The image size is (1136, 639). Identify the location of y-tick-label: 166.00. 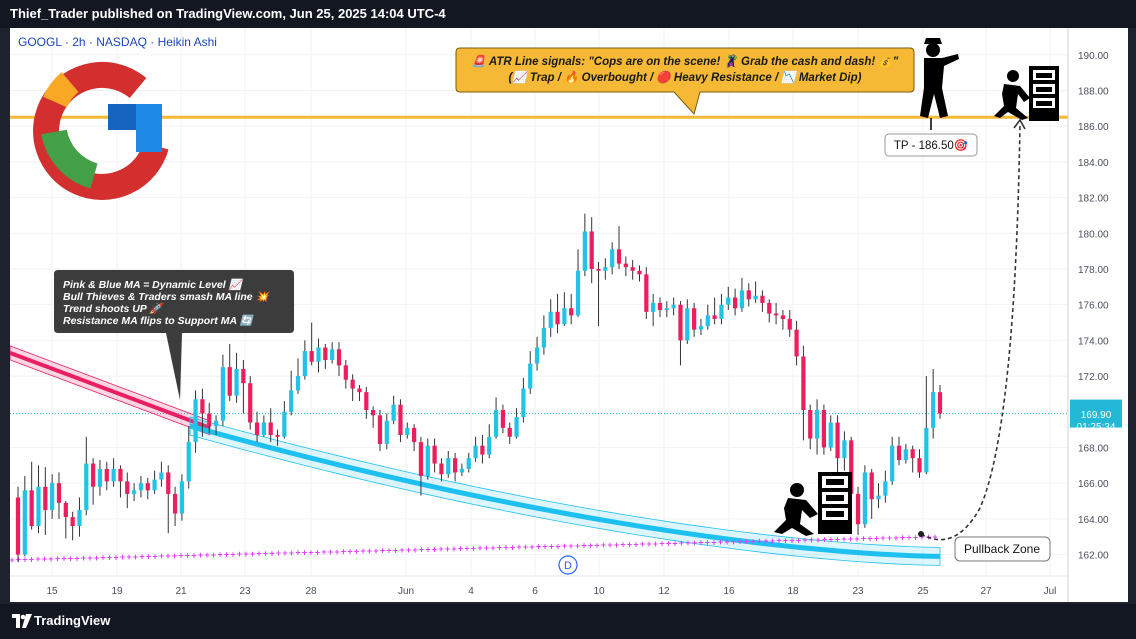
(1093, 484).